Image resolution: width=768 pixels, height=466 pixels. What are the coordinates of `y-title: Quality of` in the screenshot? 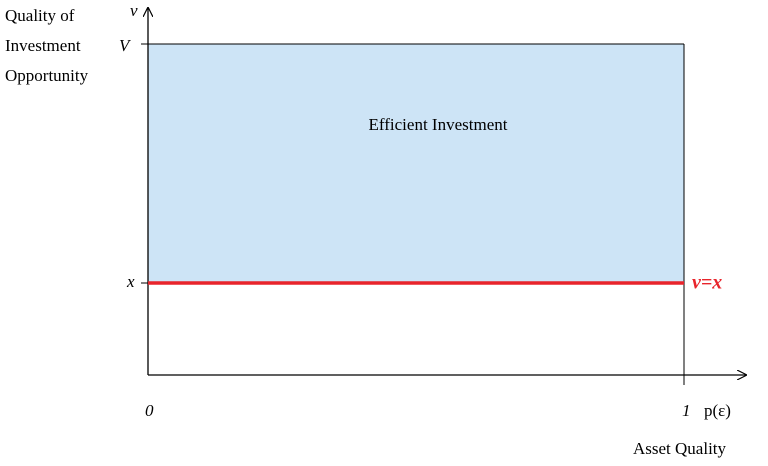 It's located at (40, 15).